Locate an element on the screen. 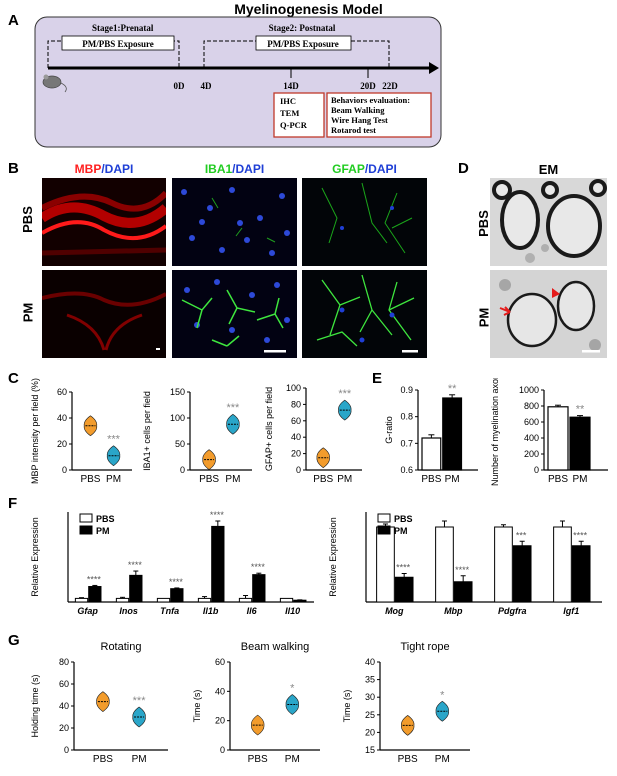  bar-PBS-Mbp is located at coordinates (444, 564).